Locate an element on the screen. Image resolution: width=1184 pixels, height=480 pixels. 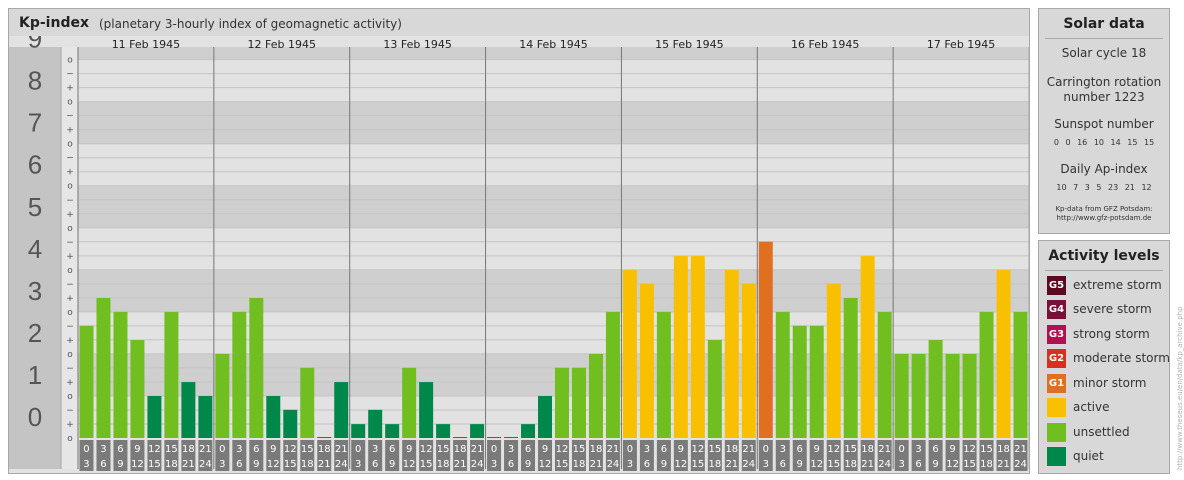
interval-start-label: 21 is located at coordinates (1020, 449).